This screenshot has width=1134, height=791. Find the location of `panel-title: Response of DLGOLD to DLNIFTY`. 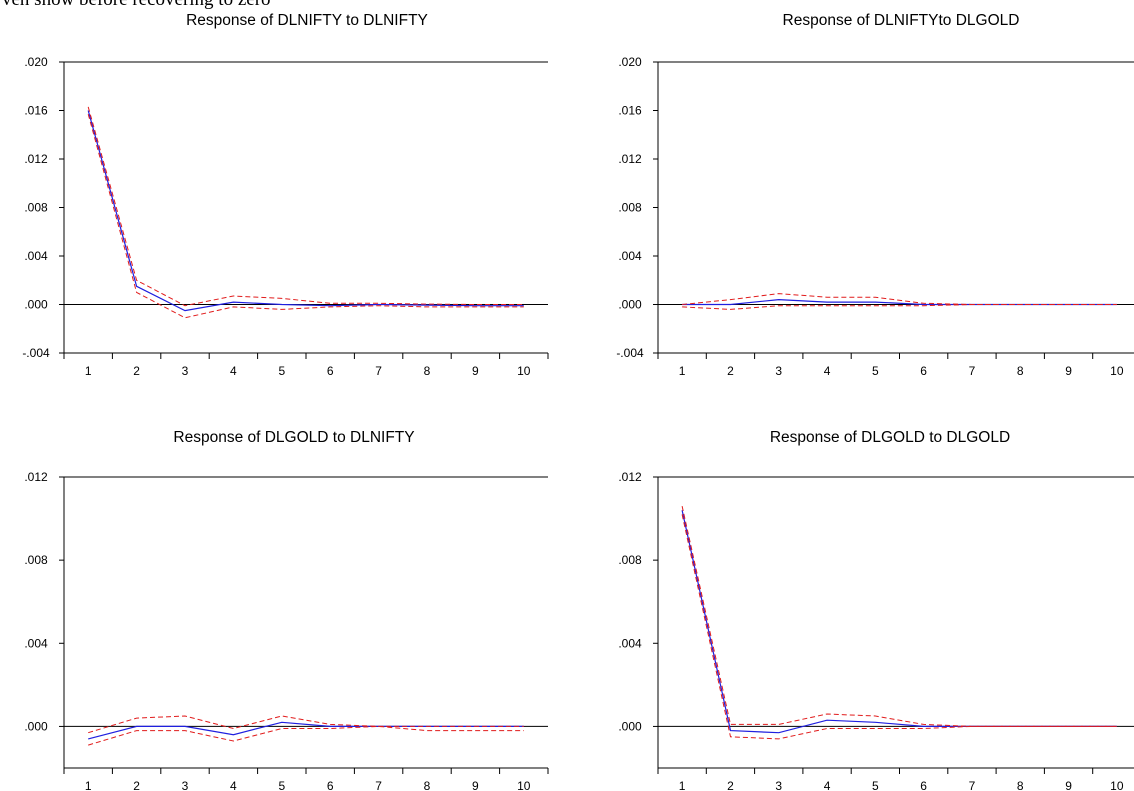

panel-title: Response of DLGOLD to DLNIFTY is located at coordinates (293, 437).